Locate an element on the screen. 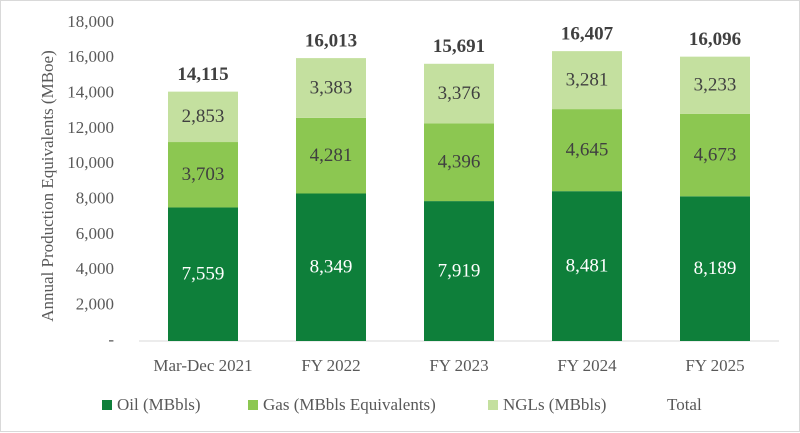 Image resolution: width=800 pixels, height=433 pixels. segment-value-label: 4,281 is located at coordinates (331, 155).